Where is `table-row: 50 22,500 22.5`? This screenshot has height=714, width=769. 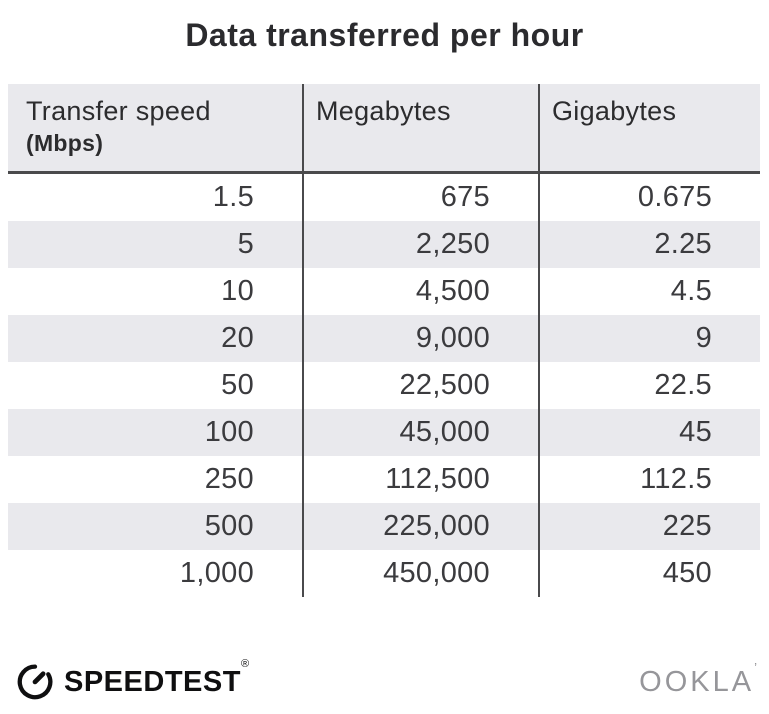
table-row: 50 22,500 22.5 is located at coordinates (384, 385).